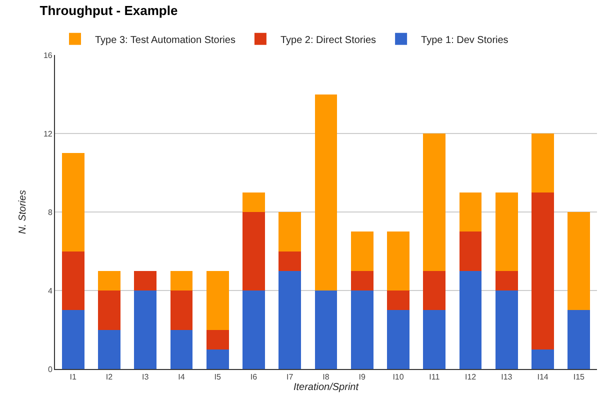  Describe the element at coordinates (326, 388) in the screenshot. I see `x-axis-title: Iteration/Sprint` at that location.